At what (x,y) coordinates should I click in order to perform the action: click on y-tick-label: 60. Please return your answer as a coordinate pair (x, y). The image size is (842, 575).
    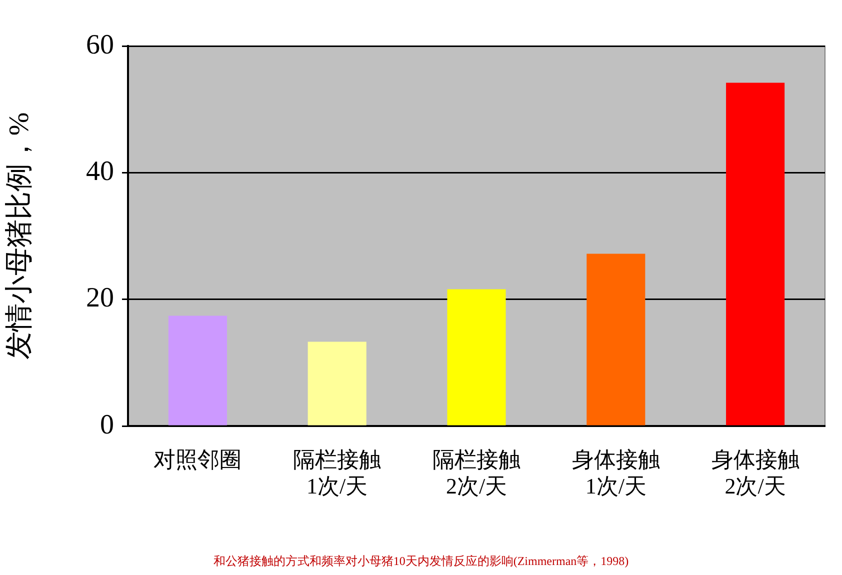
    Looking at the image, I should click on (100, 44).